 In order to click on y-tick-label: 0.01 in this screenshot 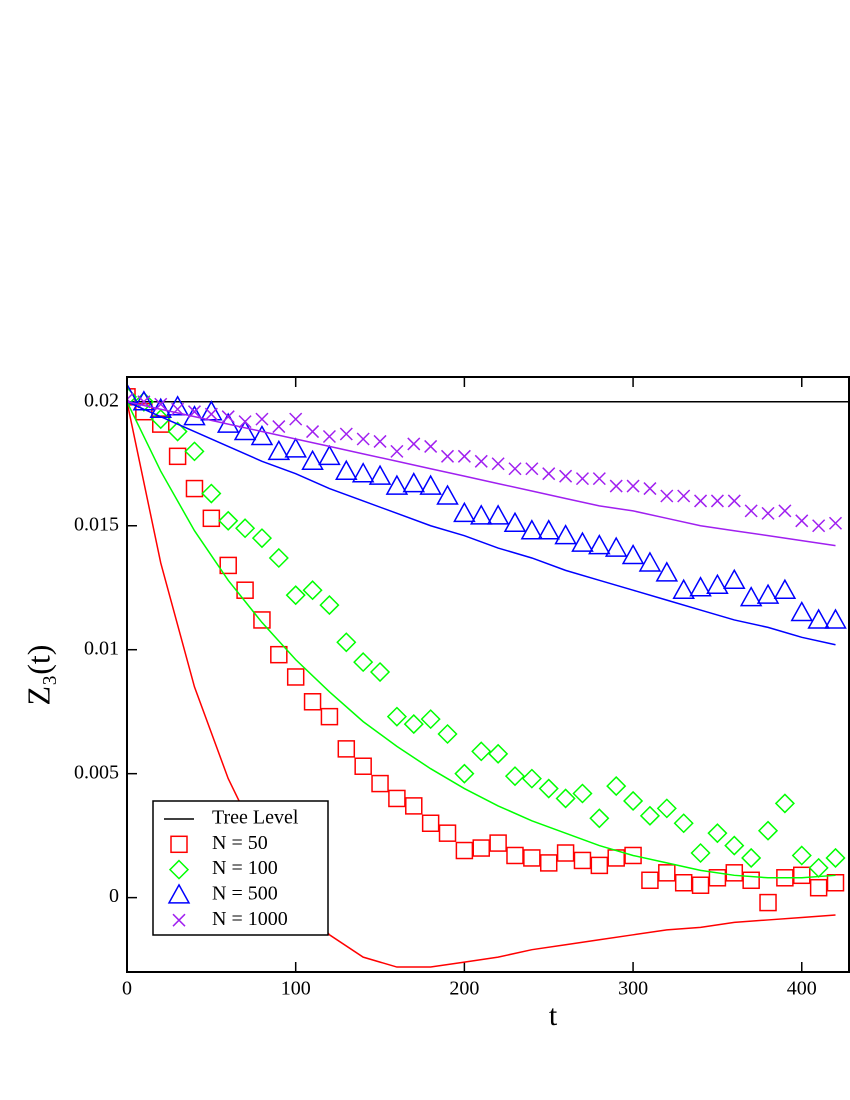, I will do `click(101, 648)`.